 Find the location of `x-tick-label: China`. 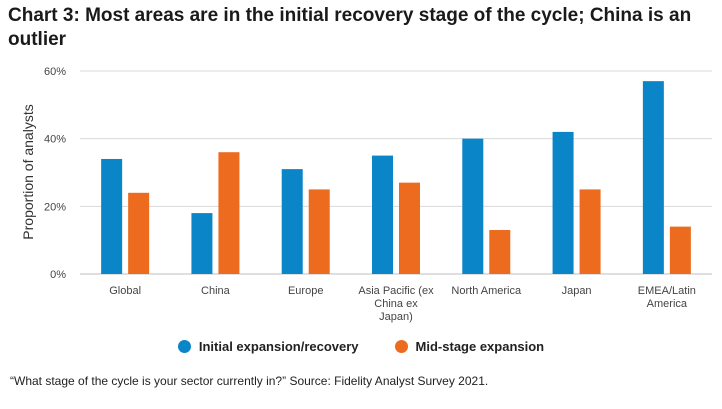

x-tick-label: China is located at coordinates (216, 291).